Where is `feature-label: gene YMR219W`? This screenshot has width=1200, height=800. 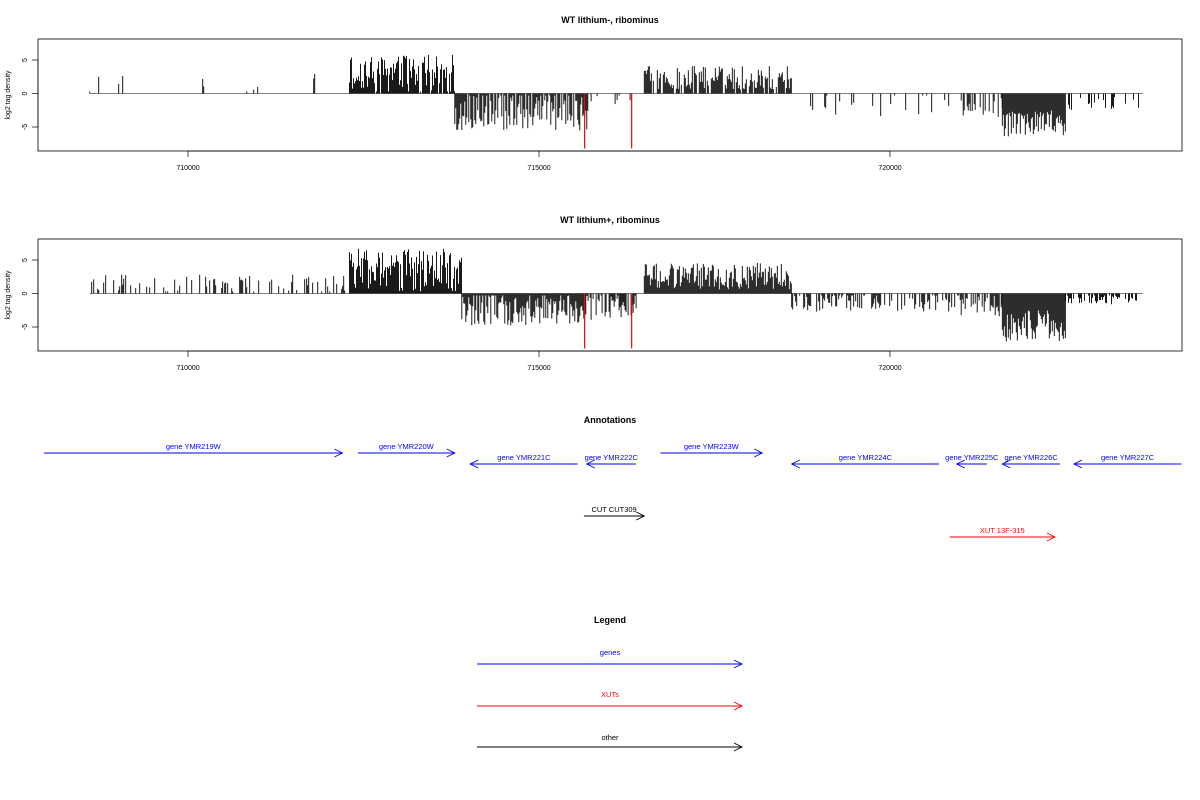 feature-label: gene YMR219W is located at coordinates (194, 446).